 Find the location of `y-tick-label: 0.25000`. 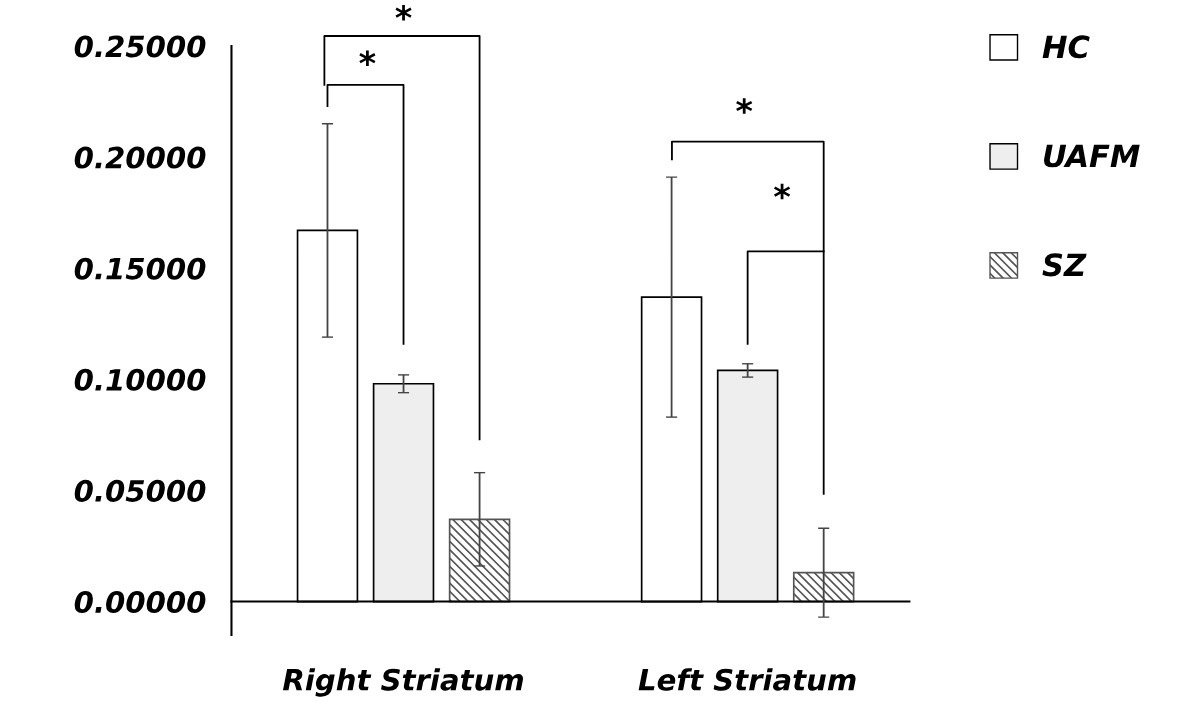

y-tick-label: 0.25000 is located at coordinates (140, 46).